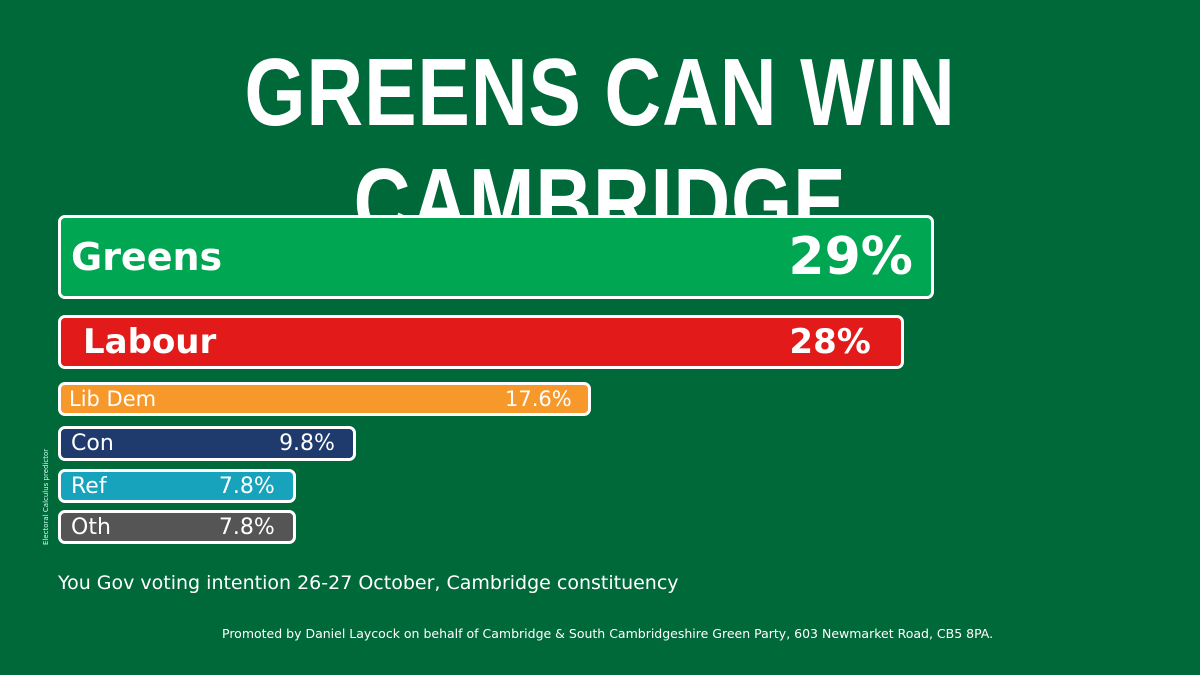 The height and width of the screenshot is (675, 1200). What do you see at coordinates (481, 342) in the screenshot?
I see `bar-labour: Labour 28%` at bounding box center [481, 342].